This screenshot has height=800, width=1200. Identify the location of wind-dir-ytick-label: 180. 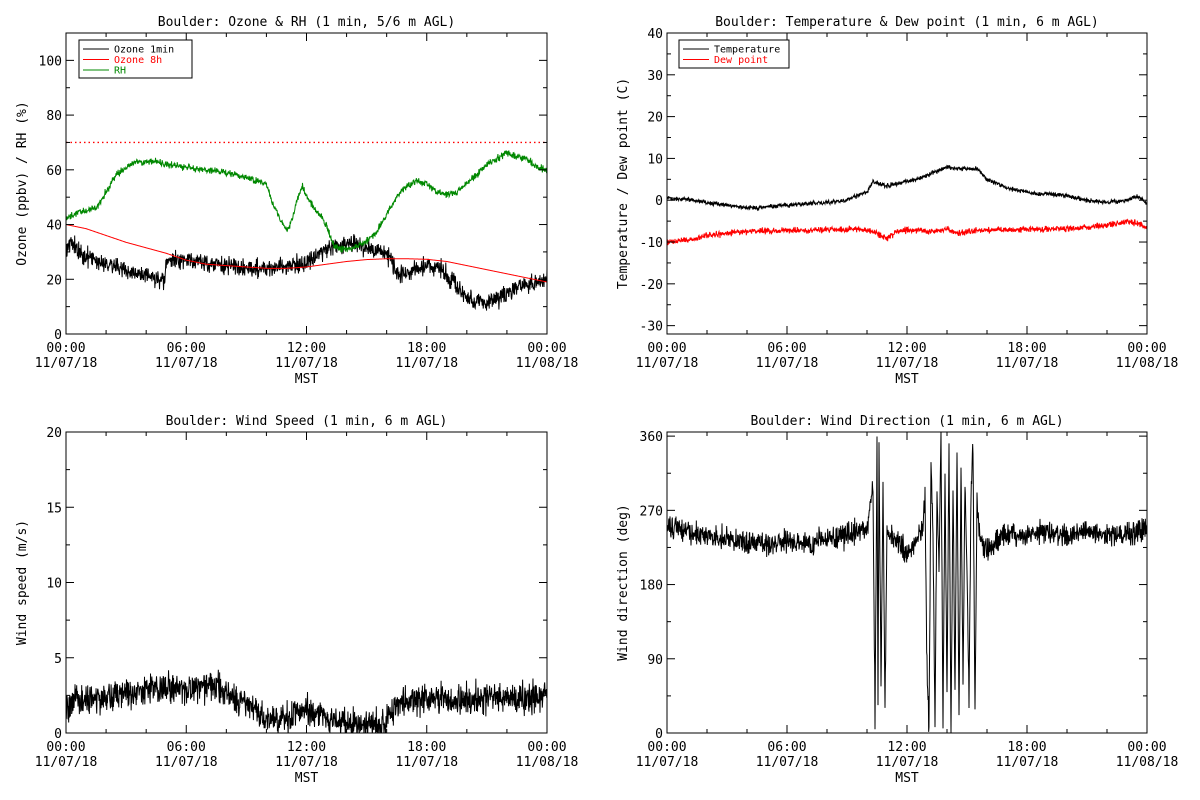
(651, 586).